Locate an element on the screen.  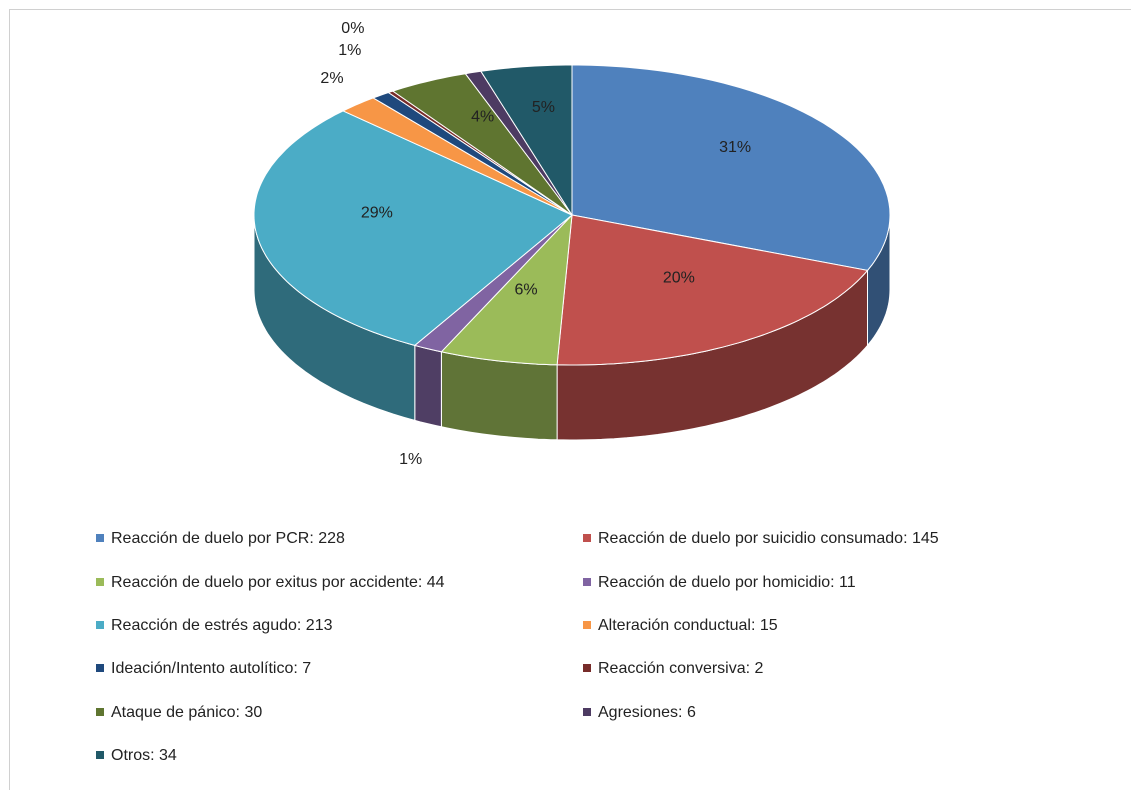
legend-label: Alteración conductual: 15 is located at coordinates (688, 625).